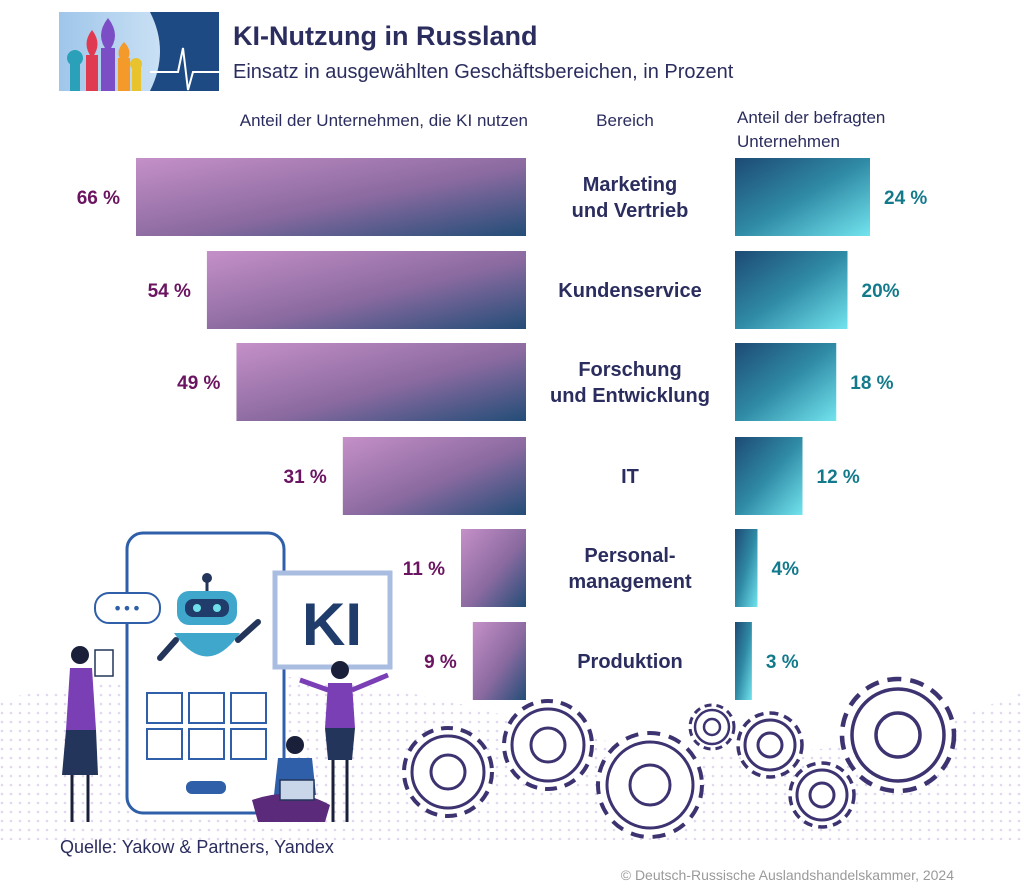 This screenshot has width=1024, height=893. I want to click on category-label: Personal-management, so click(630, 569).